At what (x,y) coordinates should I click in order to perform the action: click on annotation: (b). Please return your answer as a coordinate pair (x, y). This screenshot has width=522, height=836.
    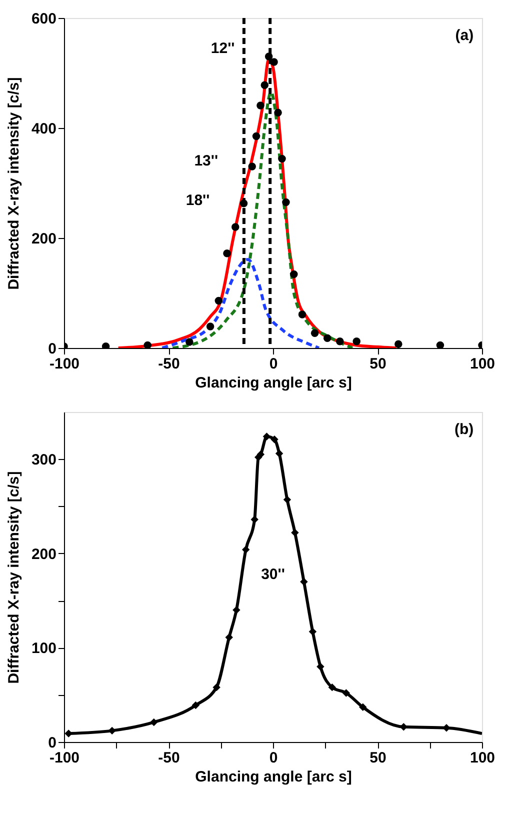
    Looking at the image, I should click on (464, 429).